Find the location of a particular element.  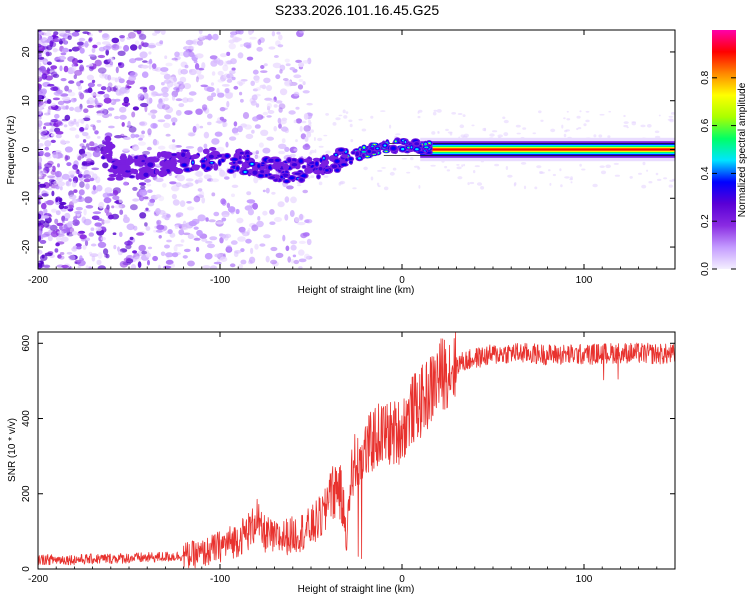

y-tick-label: 20 is located at coordinates (26, 52).